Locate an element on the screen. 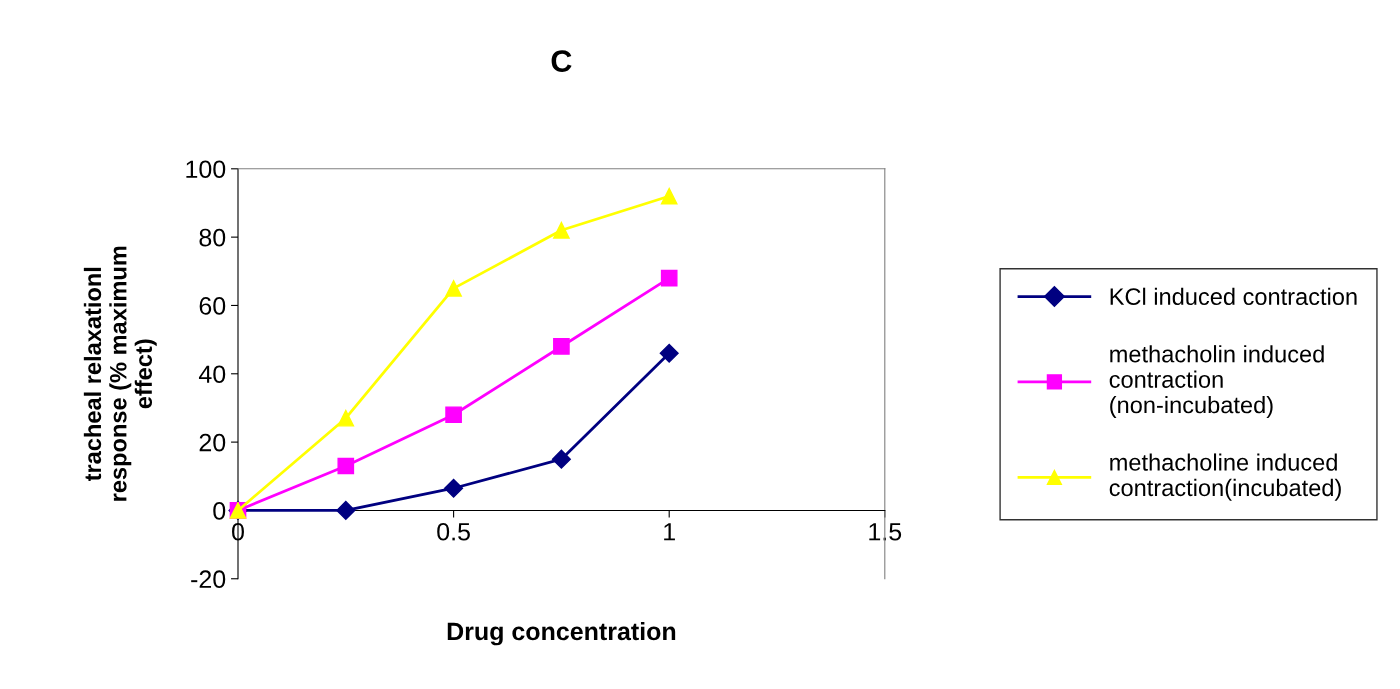 The image size is (1400, 689). x-tick-label: 0.5 is located at coordinates (453, 531).